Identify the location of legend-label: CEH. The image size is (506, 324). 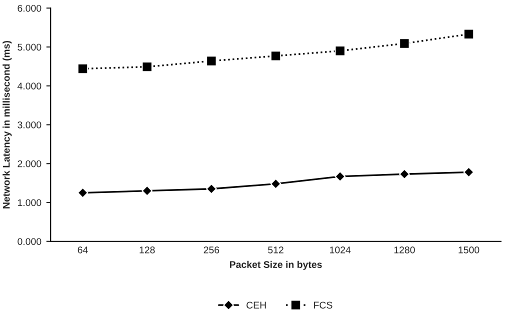
(256, 305).